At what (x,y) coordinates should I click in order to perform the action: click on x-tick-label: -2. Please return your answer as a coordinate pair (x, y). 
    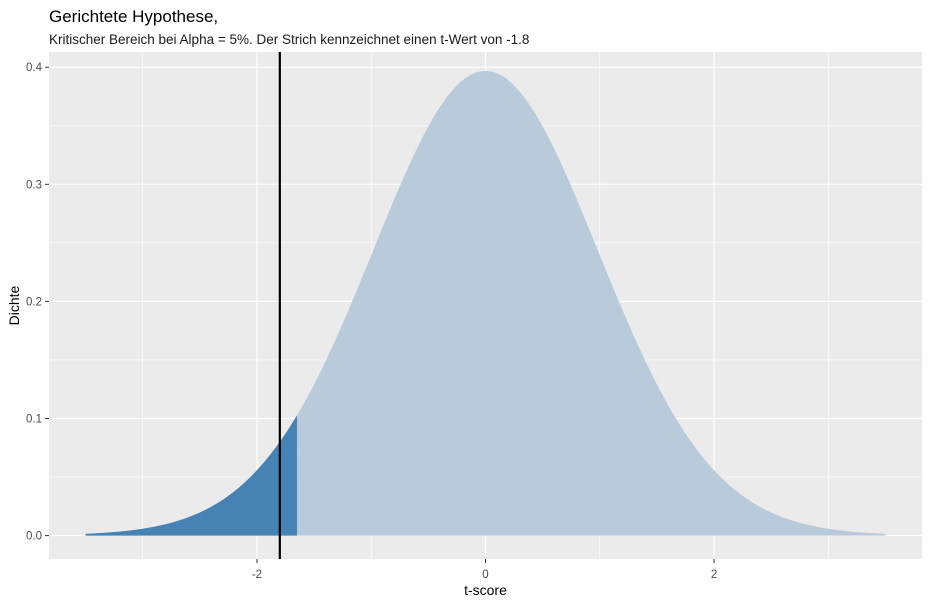
    Looking at the image, I should click on (257, 575).